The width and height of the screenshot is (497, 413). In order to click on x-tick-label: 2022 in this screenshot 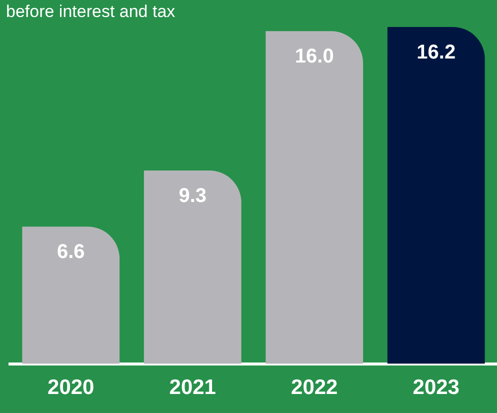, I will do `click(314, 388)`.